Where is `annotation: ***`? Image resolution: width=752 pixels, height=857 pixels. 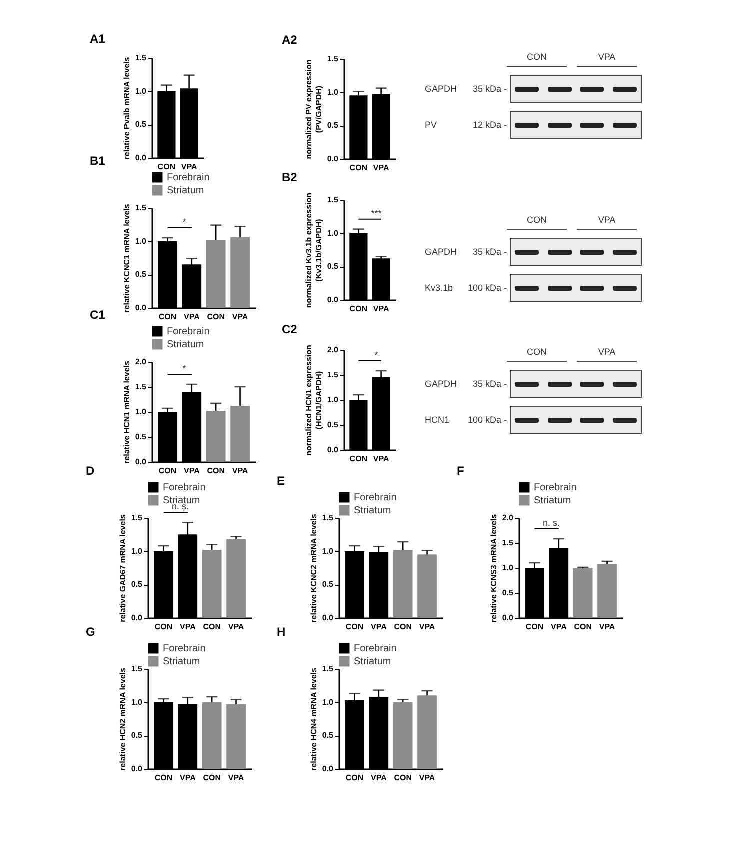
annotation: *** is located at coordinates (376, 213).